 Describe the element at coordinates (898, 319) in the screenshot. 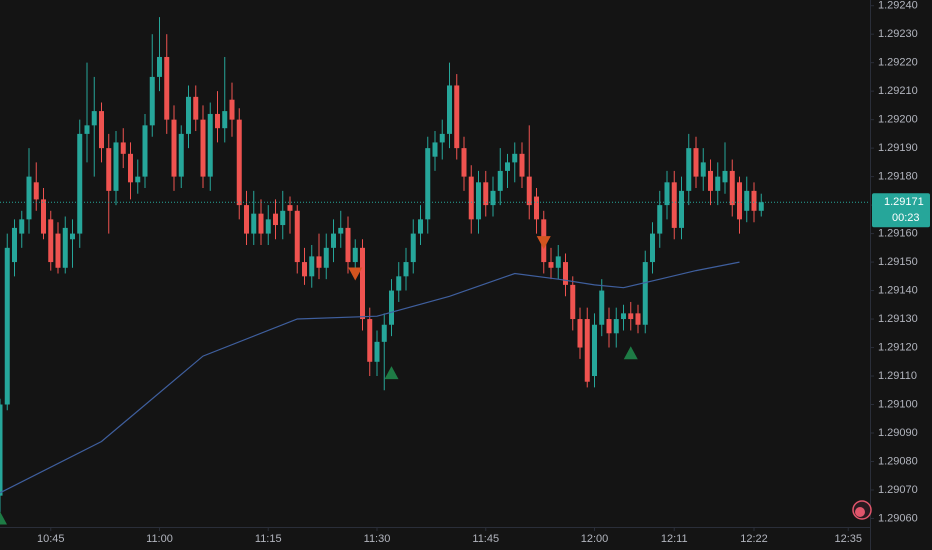

I see `y-tick-label: 1.29130` at that location.